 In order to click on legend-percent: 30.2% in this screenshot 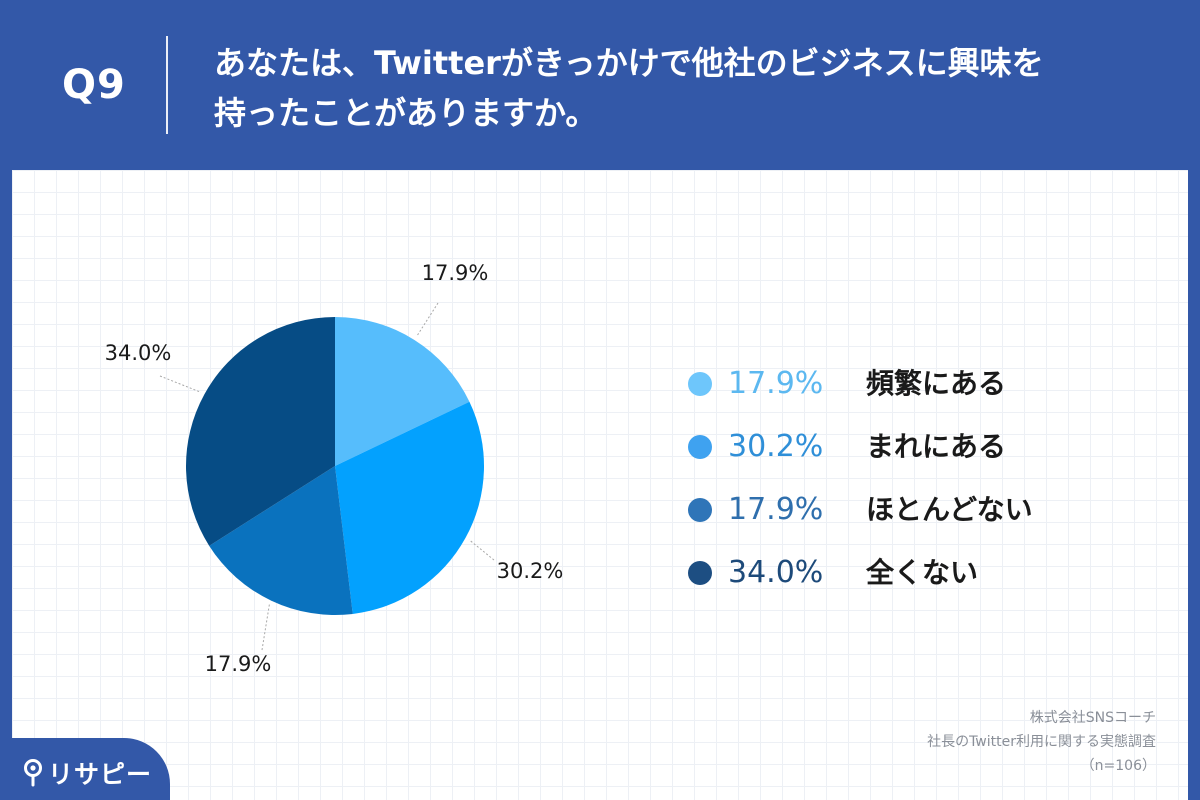, I will do `click(776, 446)`.